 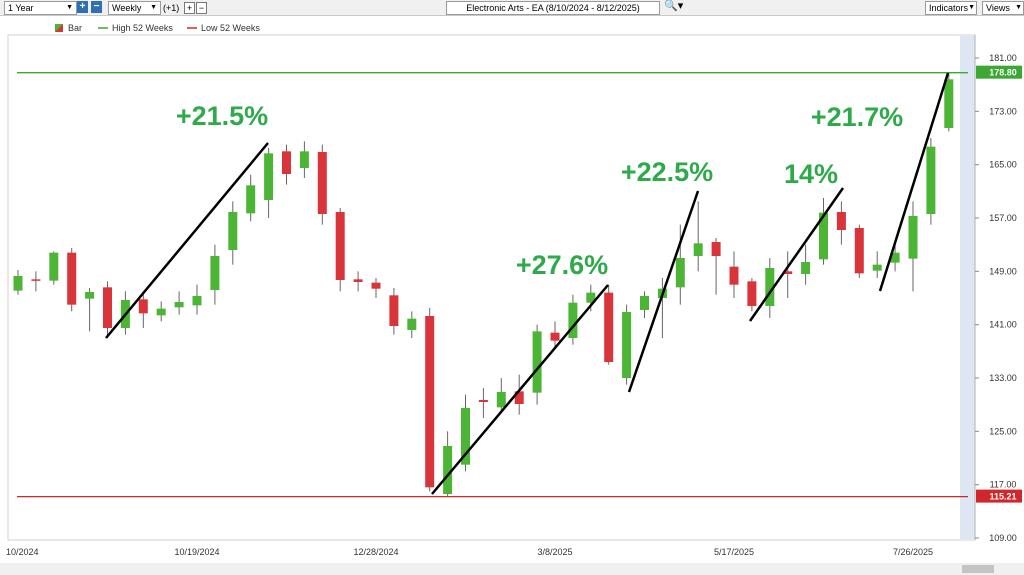 I want to click on interval-select: Weekly ▼, so click(x=134, y=8).